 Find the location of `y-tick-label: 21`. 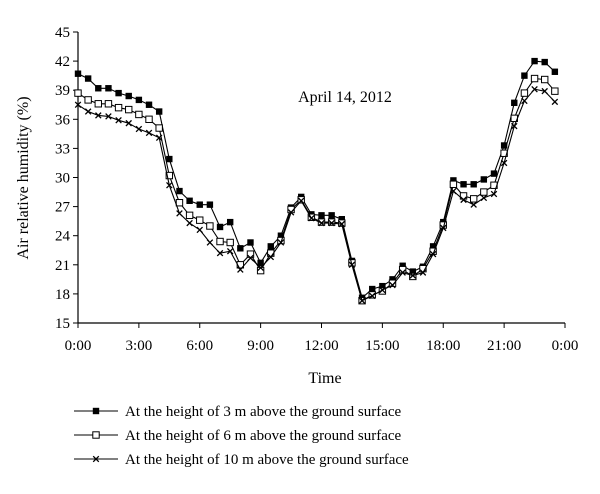

y-tick-label: 21 is located at coordinates (62, 266).